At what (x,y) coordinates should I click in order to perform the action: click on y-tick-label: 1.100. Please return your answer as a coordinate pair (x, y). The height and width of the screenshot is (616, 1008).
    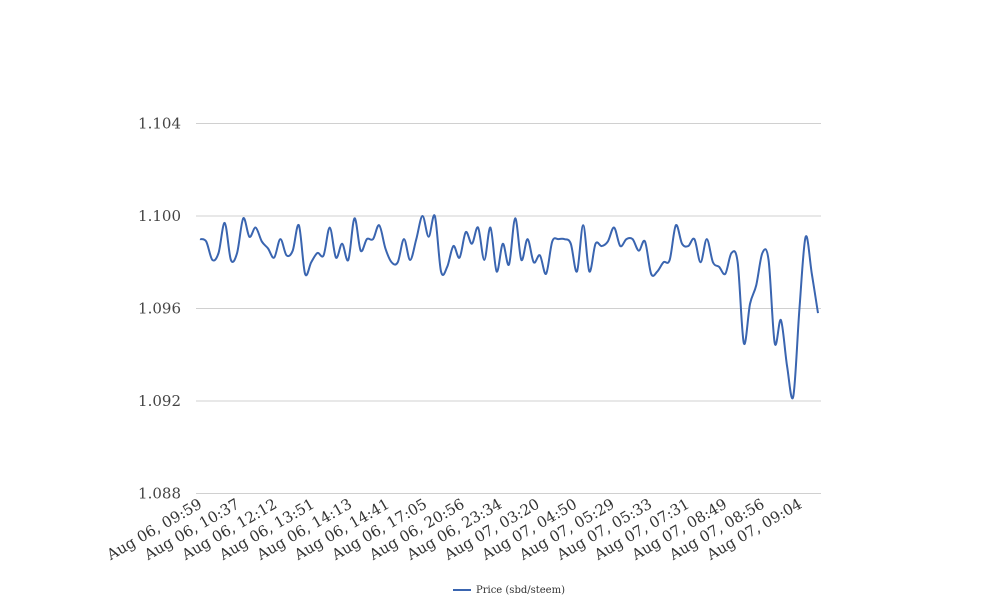
    Looking at the image, I should click on (159, 216).